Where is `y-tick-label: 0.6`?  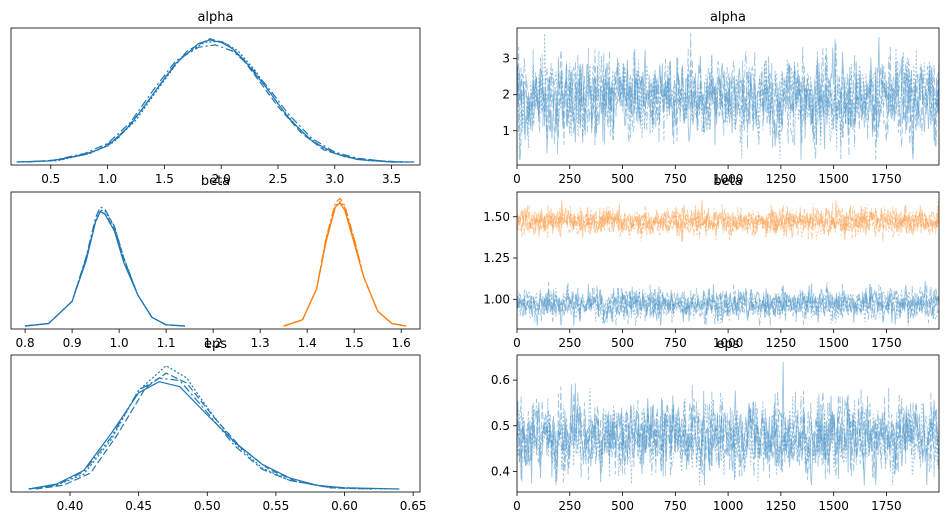 y-tick-label: 0.6 is located at coordinates (500, 380).